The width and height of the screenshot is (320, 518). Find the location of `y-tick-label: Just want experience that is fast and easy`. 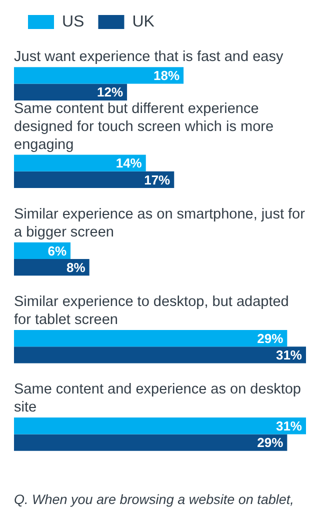

y-tick-label: Just want experience that is fast and easy is located at coordinates (149, 57).